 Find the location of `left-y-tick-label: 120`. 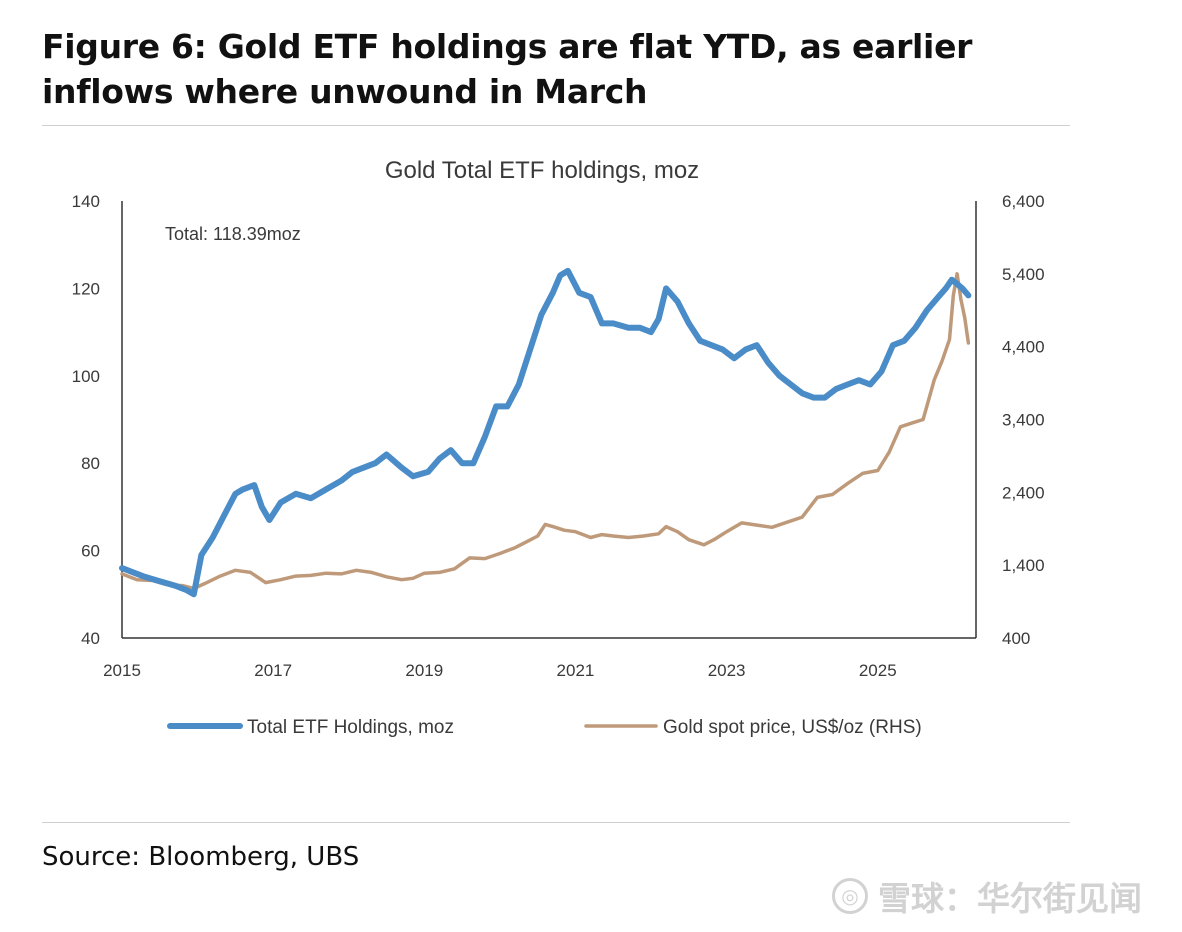

left-y-tick-label: 120 is located at coordinates (86, 288).